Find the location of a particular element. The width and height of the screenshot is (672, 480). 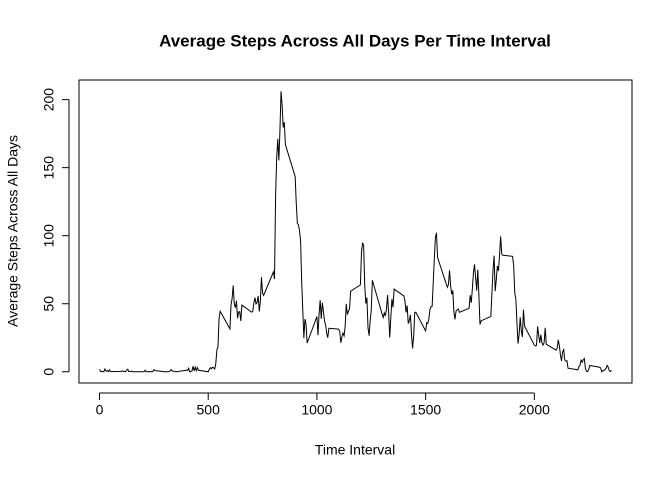

y-tick-label: 100 is located at coordinates (49, 236).